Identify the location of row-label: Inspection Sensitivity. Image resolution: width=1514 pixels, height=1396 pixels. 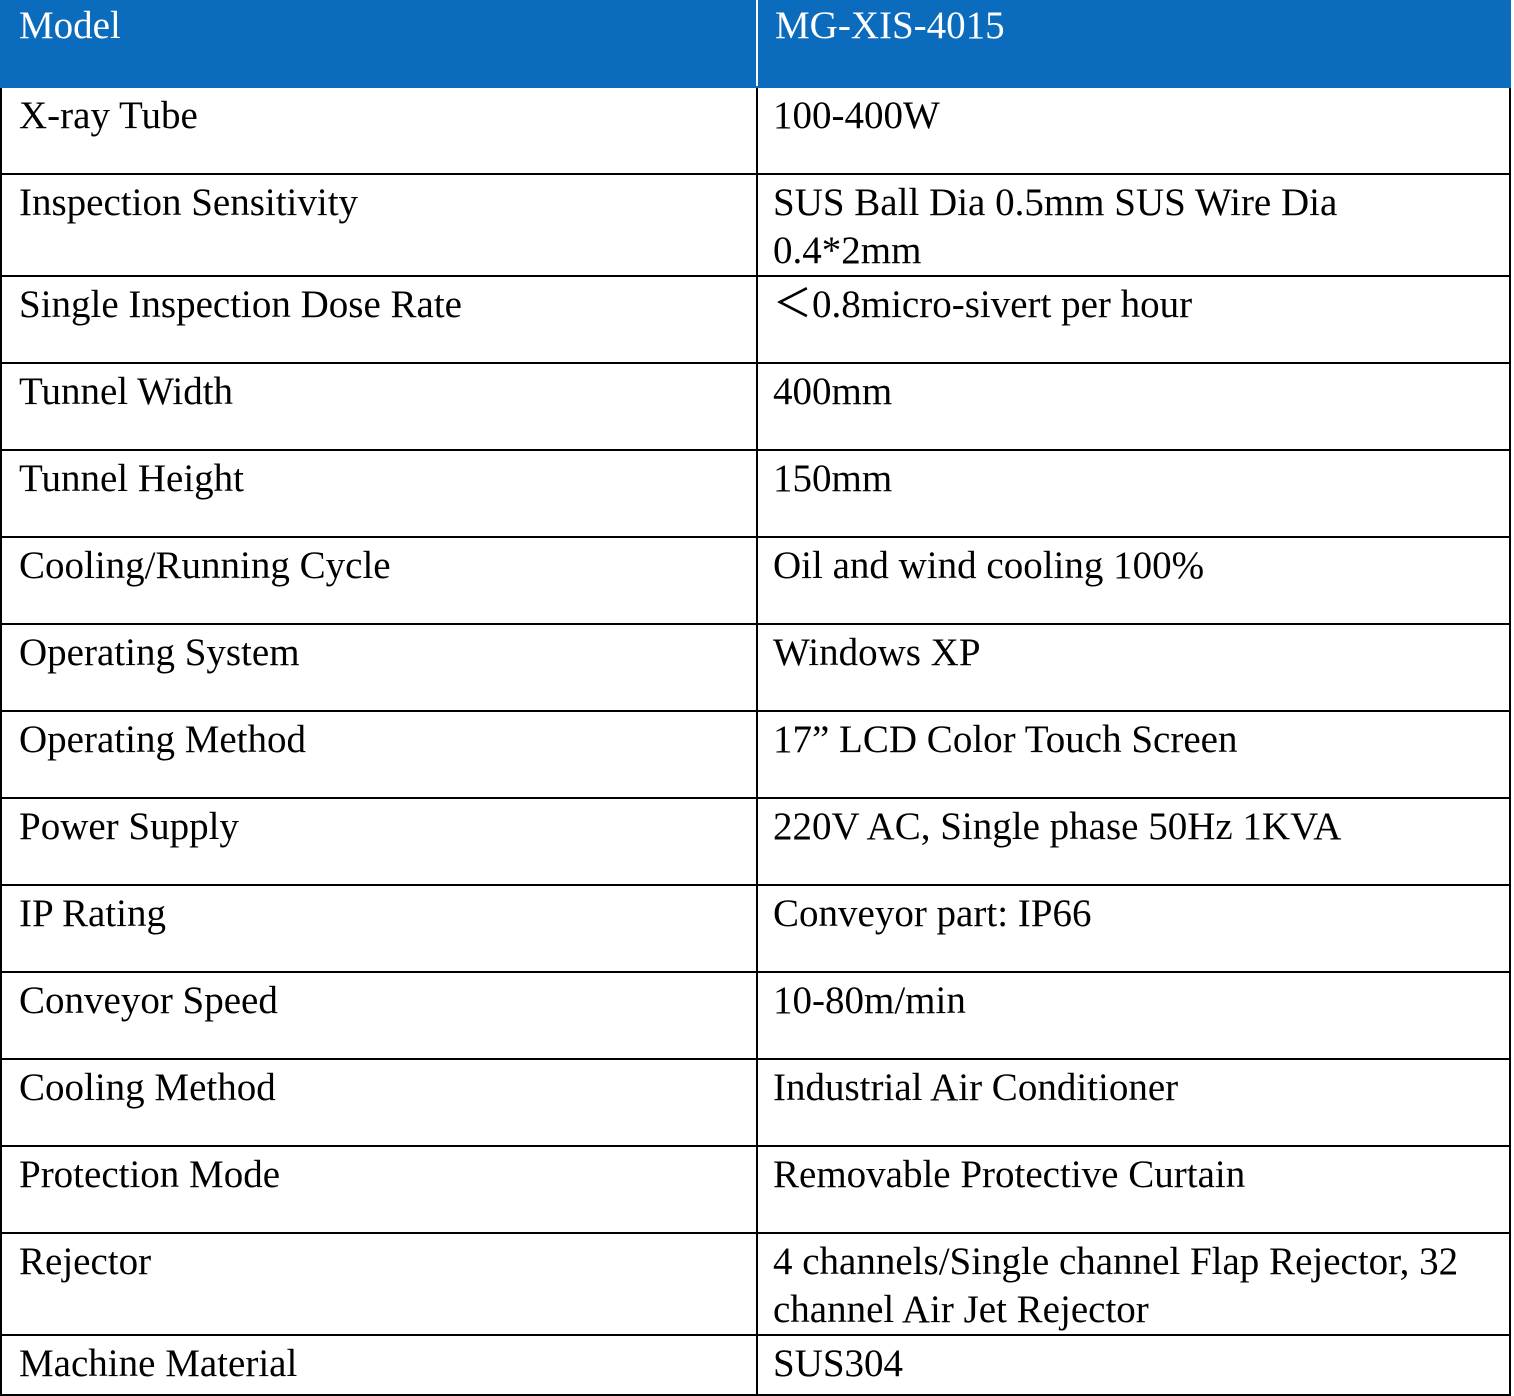
(379, 225).